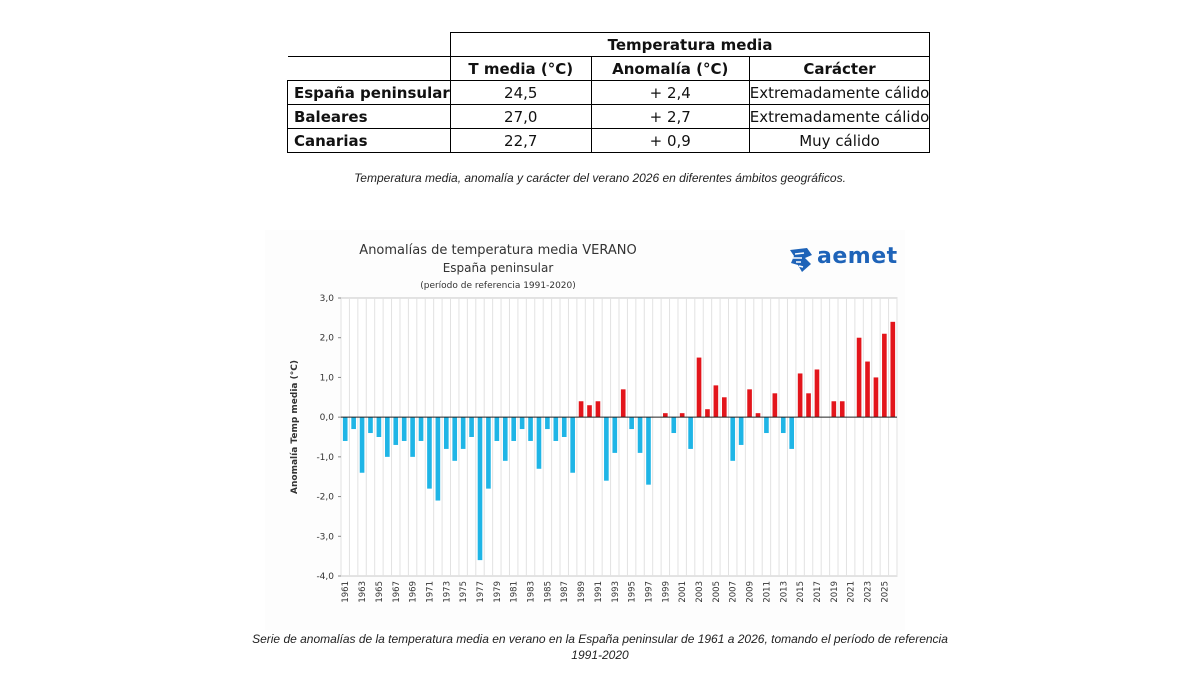 This screenshot has width=1200, height=675. Describe the element at coordinates (464, 592) in the screenshot. I see `x-tick-label: 1975` at that location.